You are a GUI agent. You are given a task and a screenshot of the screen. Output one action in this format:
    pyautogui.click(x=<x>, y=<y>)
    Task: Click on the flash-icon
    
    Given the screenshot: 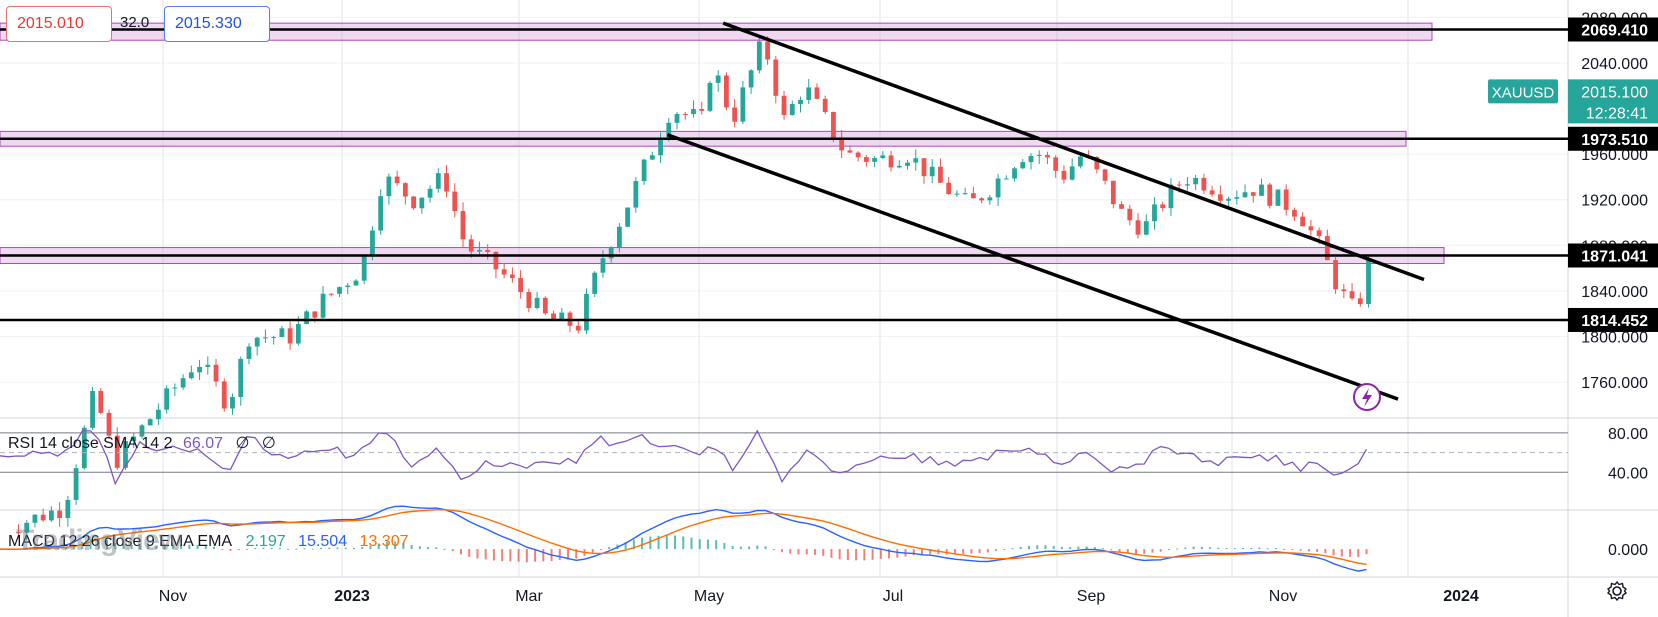 What is the action you would take?
    pyautogui.click(x=1367, y=397)
    